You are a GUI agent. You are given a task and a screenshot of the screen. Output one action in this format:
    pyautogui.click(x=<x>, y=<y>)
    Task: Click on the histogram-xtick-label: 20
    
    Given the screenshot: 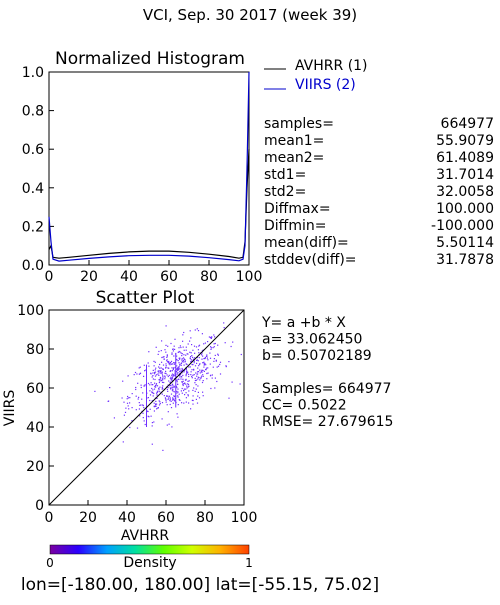 What is the action you would take?
    pyautogui.click(x=89, y=277)
    